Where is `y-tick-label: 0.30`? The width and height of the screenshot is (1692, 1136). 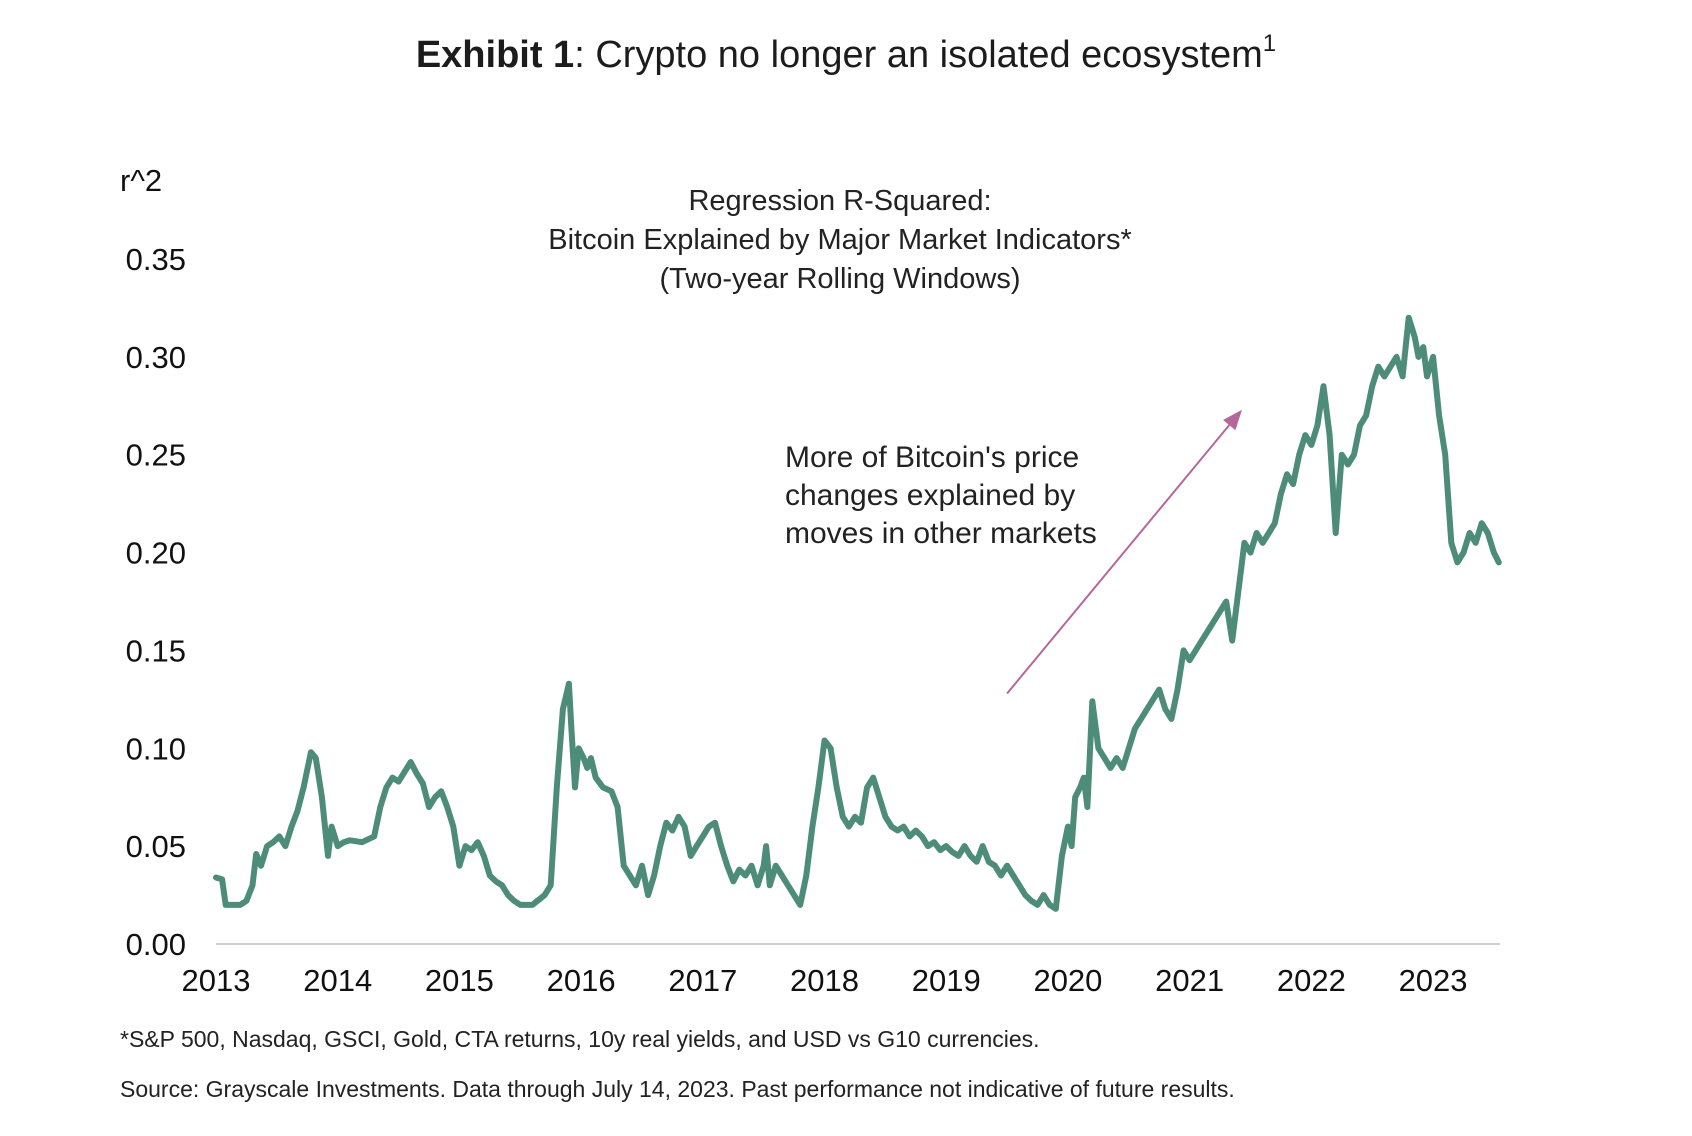
y-tick-label: 0.30 is located at coordinates (156, 357).